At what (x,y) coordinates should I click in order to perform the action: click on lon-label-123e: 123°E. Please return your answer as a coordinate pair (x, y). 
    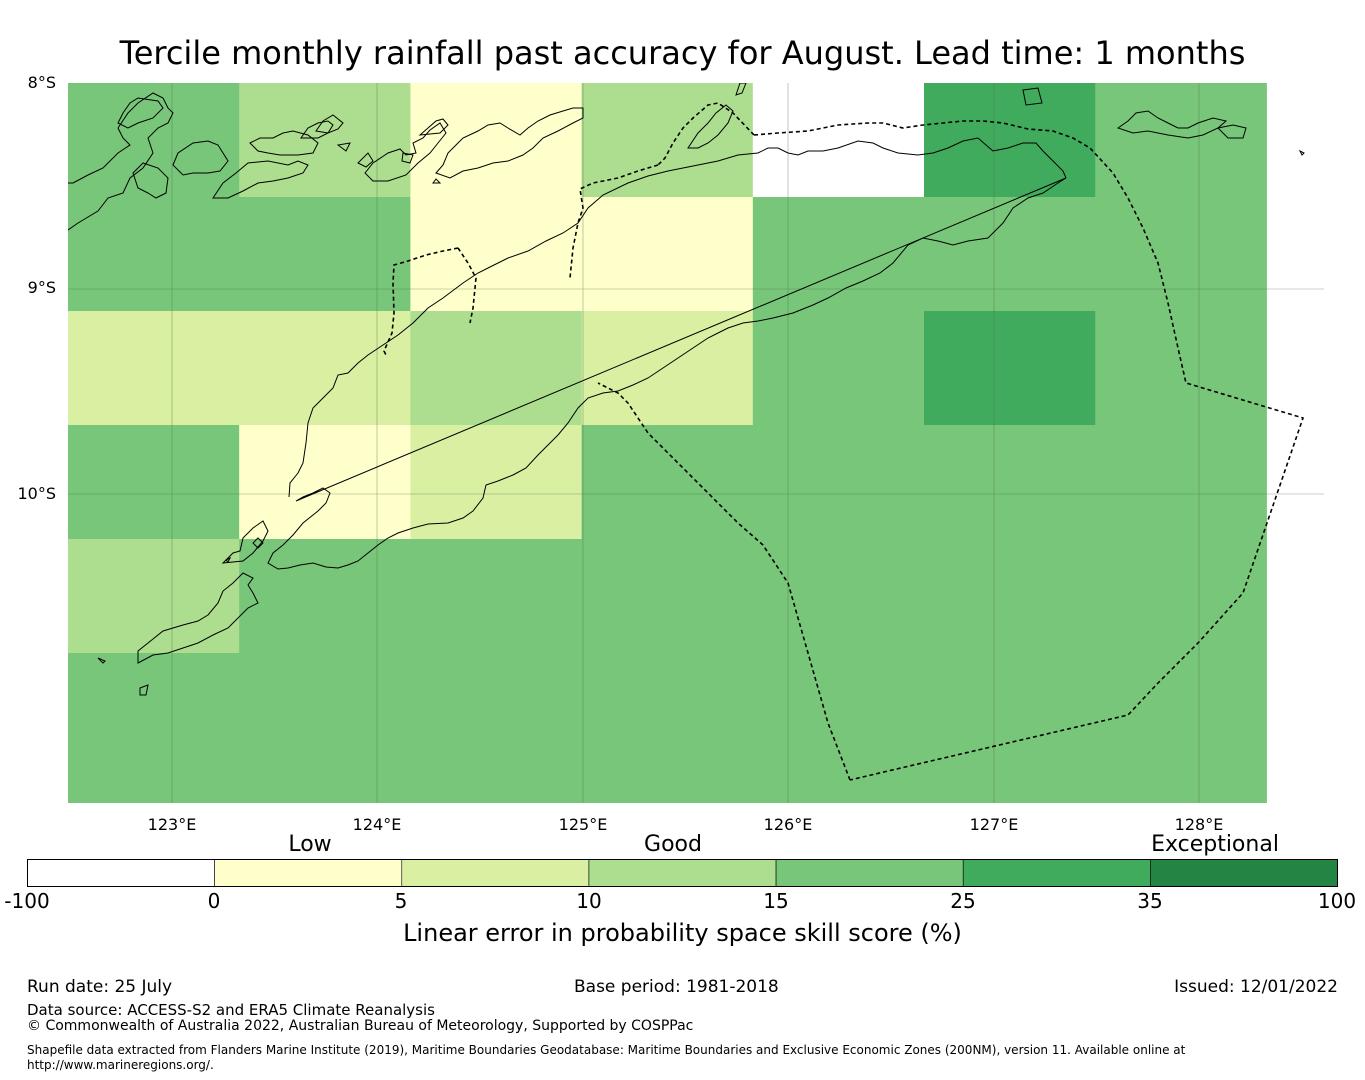
    Looking at the image, I should click on (172, 824).